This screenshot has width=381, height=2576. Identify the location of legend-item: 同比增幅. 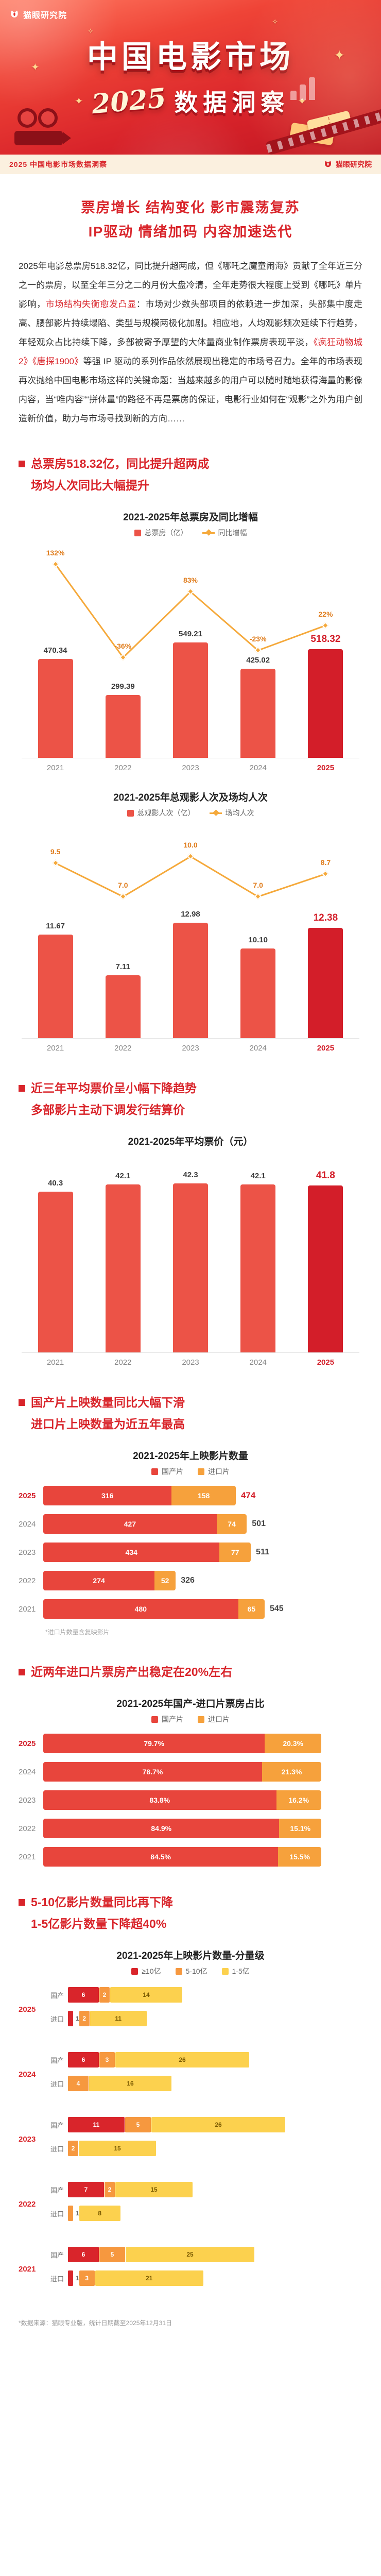
(224, 533).